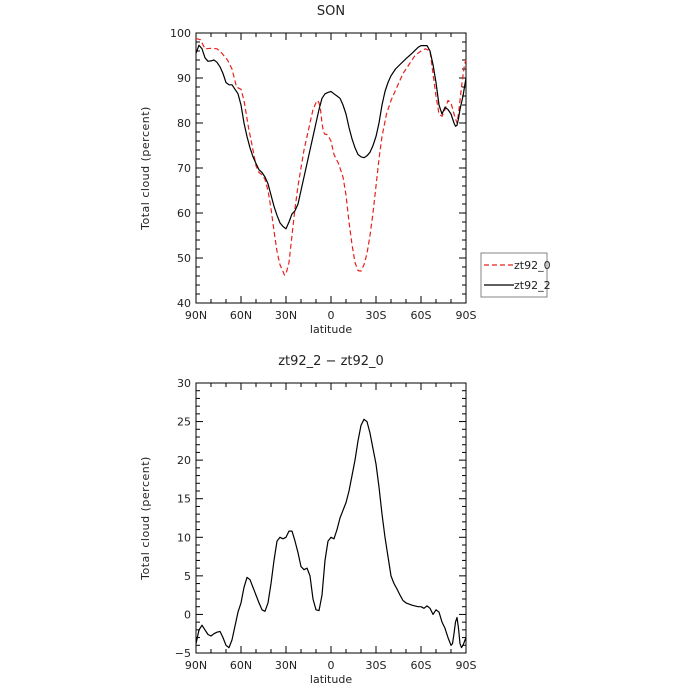  Describe the element at coordinates (466, 665) in the screenshot. I see `chart2-x-tick-label: 90S` at that location.